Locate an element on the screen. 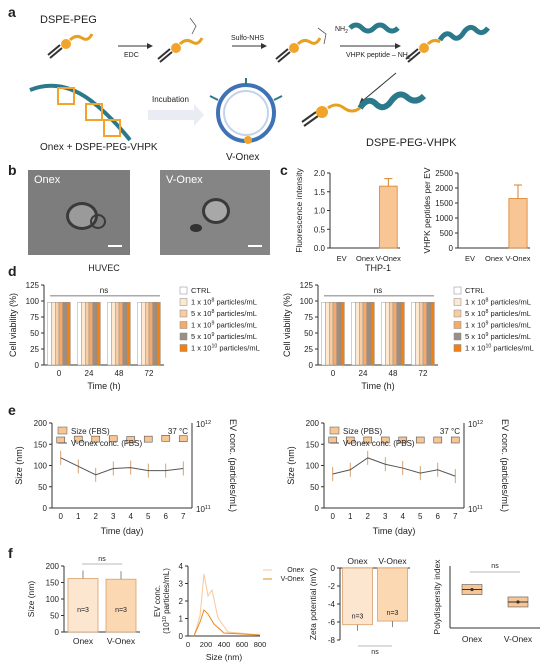 The image size is (550, 672). panel-label-e: e is located at coordinates (12, 410).